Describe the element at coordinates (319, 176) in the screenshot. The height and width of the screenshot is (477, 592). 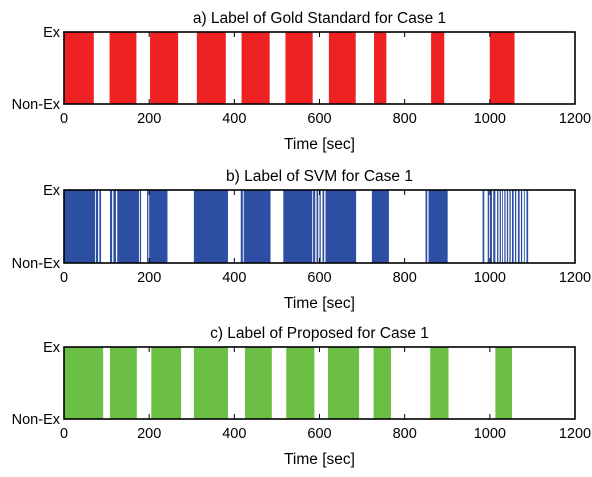
I see `chart-title: b) Label of SVM for Case 1` at that location.